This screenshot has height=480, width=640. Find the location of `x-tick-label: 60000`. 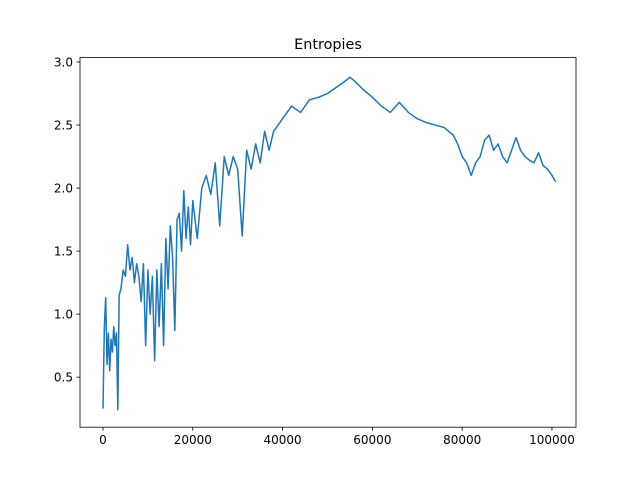

x-tick-label: 60000 is located at coordinates (372, 440).